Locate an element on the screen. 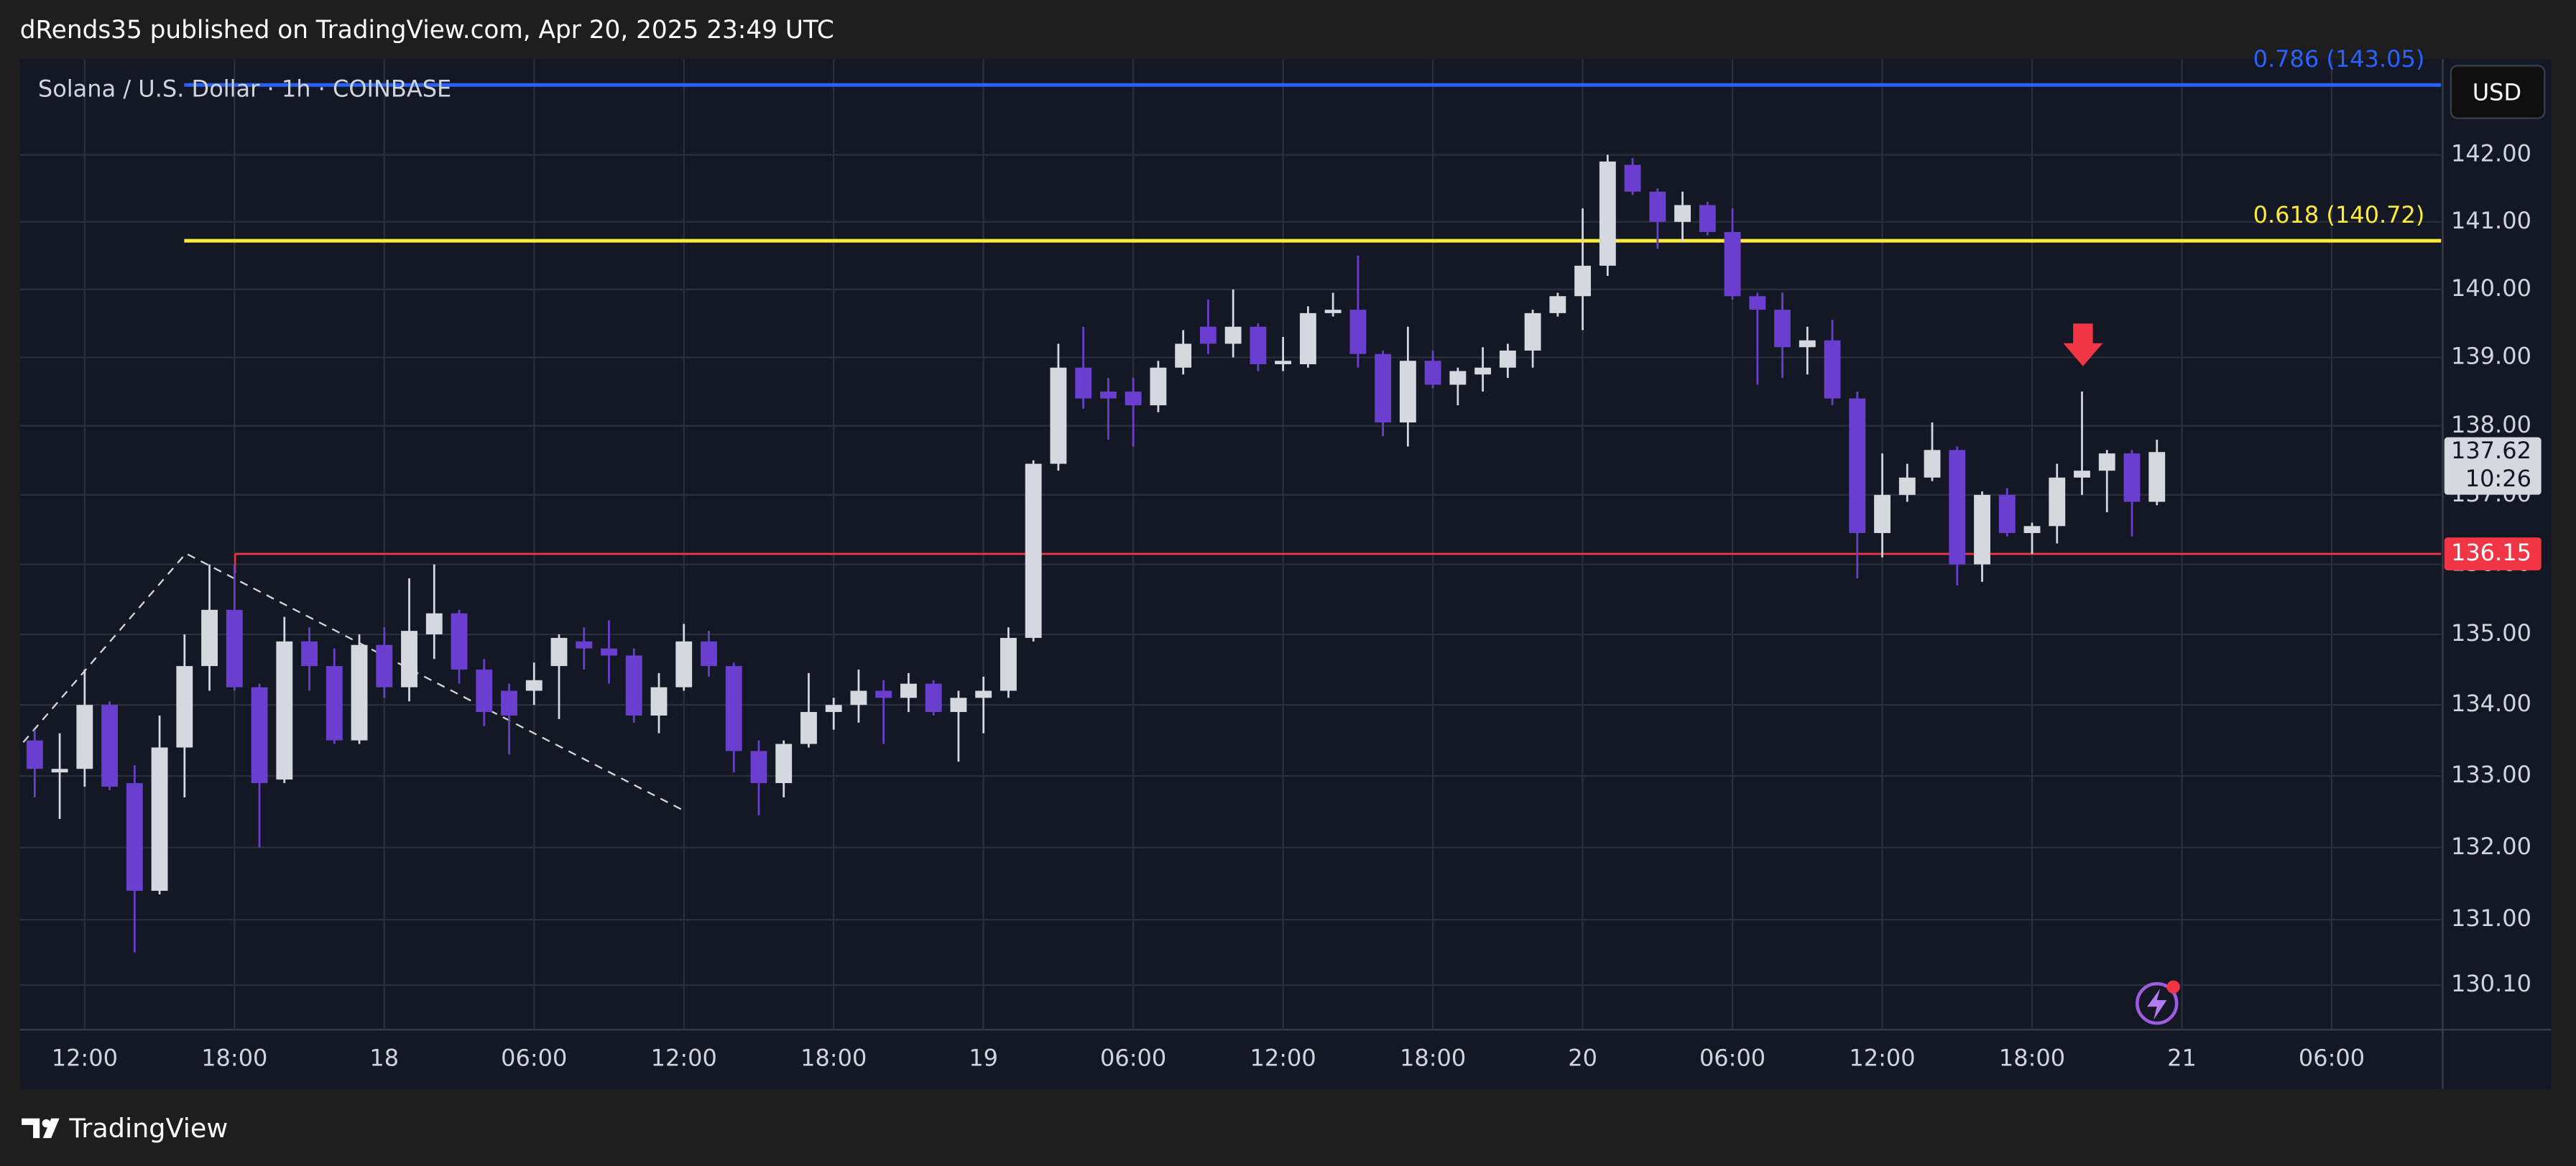  x-tick-label: 18 is located at coordinates (384, 1057).